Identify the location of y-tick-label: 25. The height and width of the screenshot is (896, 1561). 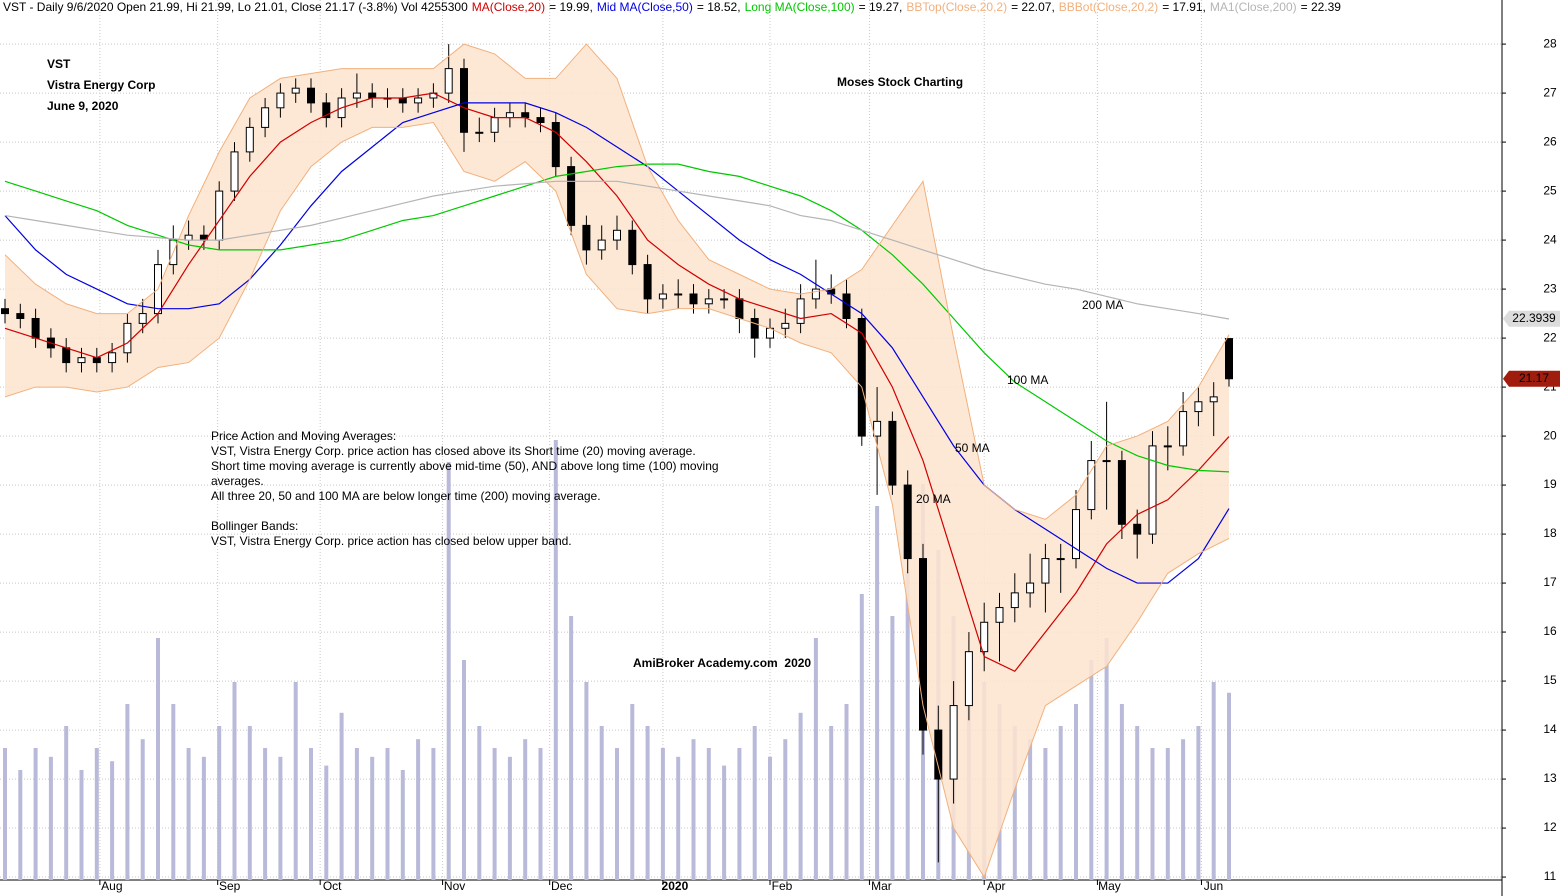
(1550, 190).